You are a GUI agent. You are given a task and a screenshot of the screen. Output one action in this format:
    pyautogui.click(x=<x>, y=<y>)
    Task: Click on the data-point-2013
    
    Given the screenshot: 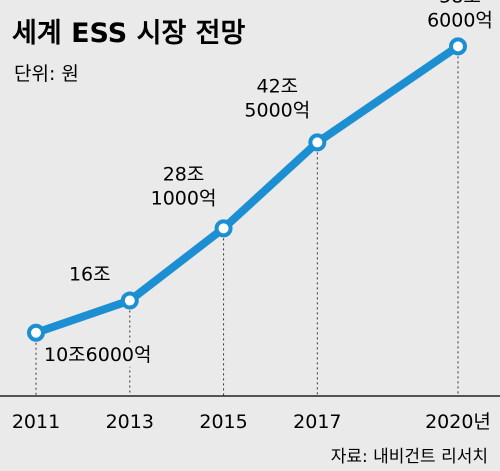 What is the action you would take?
    pyautogui.click(x=129, y=300)
    